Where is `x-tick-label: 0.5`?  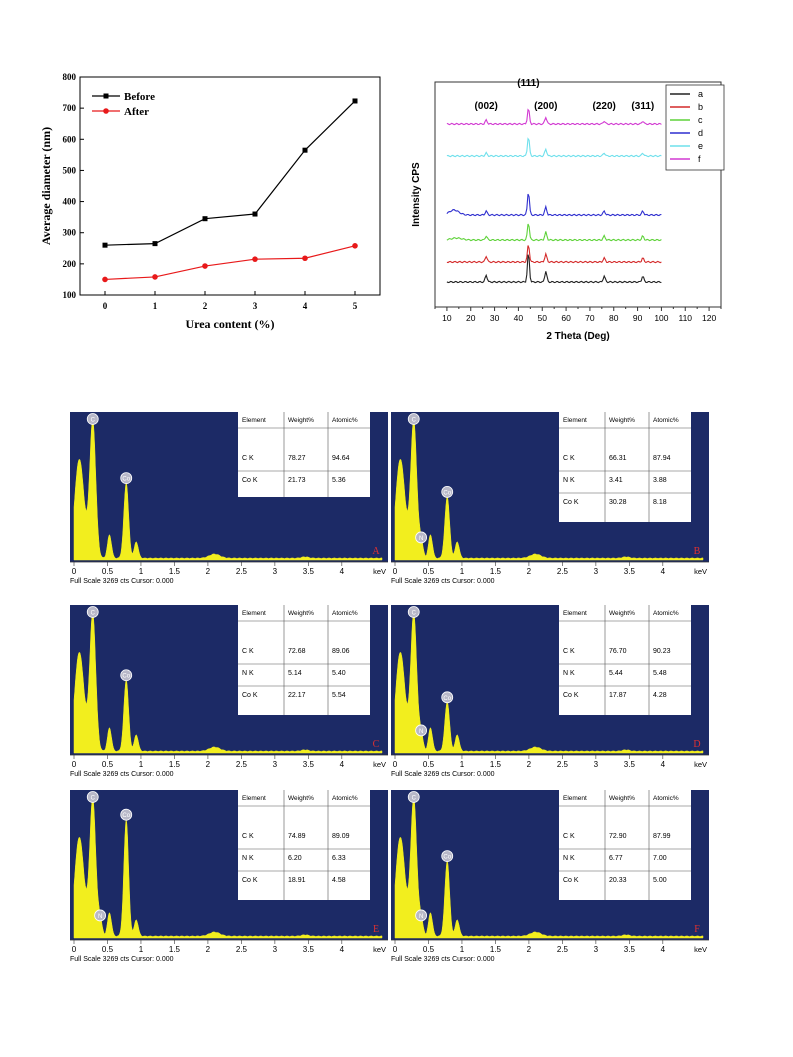 x-tick-label: 0.5 is located at coordinates (108, 949).